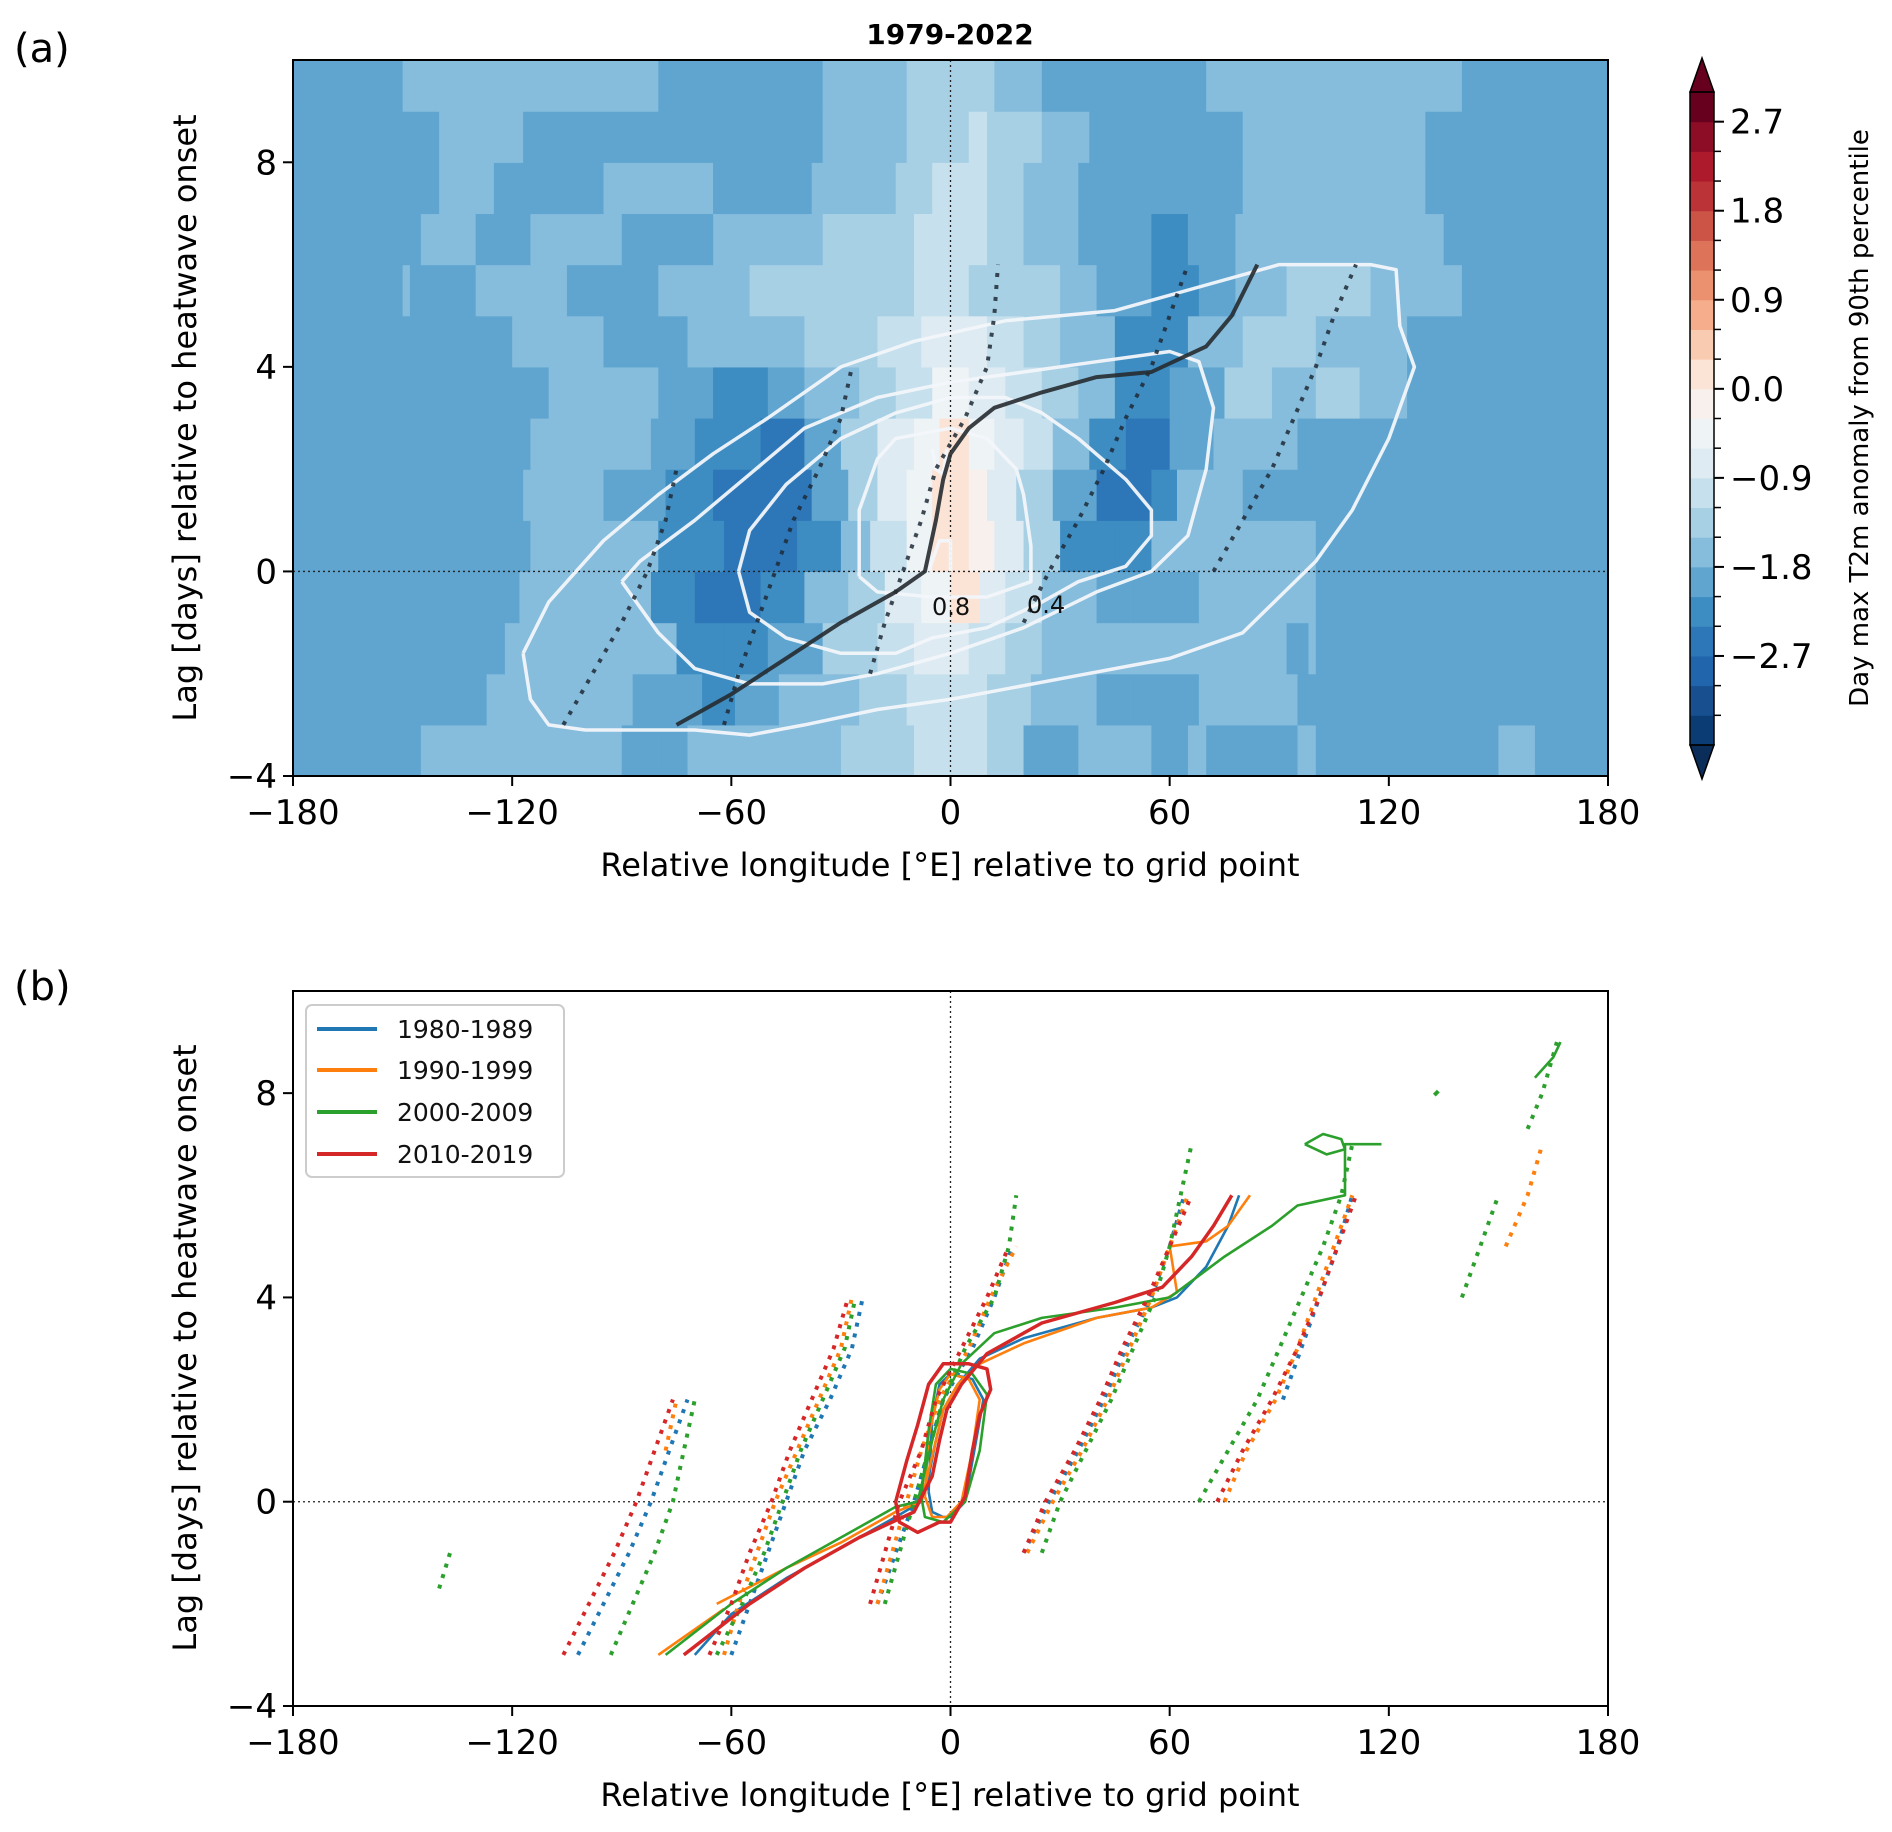 The width and height of the screenshot is (1892, 1832). Describe the element at coordinates (42, 987) in the screenshot. I see `panel-b-label: (b)` at that location.